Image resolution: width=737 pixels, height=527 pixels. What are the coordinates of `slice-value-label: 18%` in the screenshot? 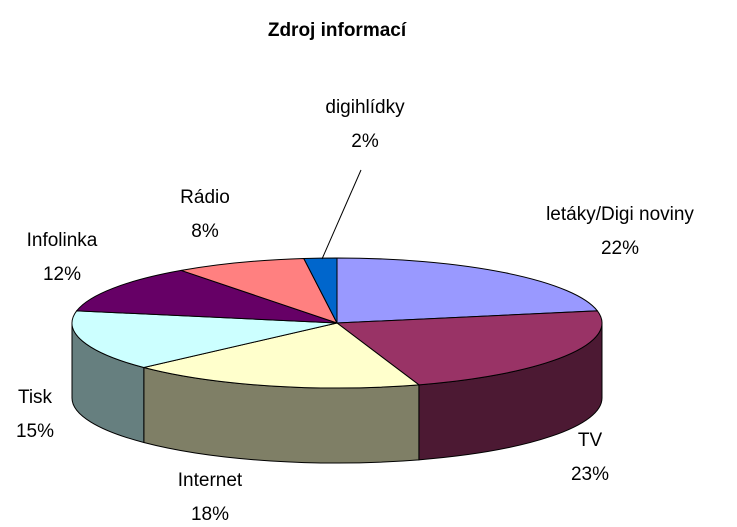 It's located at (210, 514).